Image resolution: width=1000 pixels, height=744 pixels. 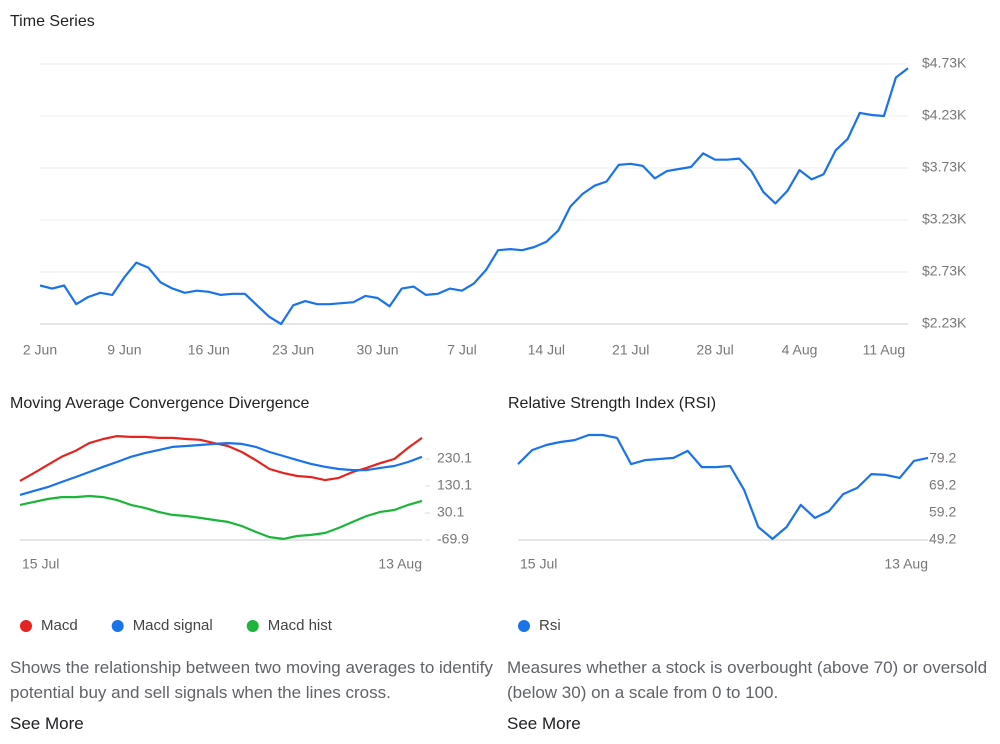 What do you see at coordinates (944, 271) in the screenshot?
I see `y-tick-label: $2.73K` at bounding box center [944, 271].